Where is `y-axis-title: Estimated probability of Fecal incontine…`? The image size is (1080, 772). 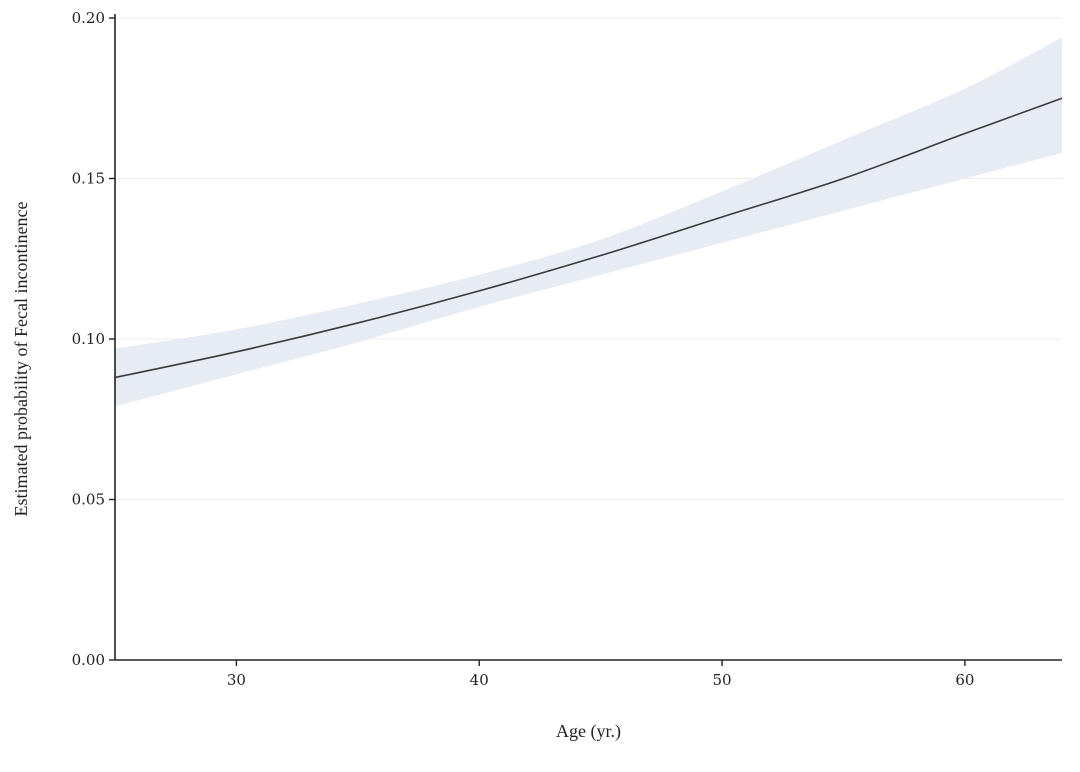
y-axis-title: Estimated probability of Fecal incontine… is located at coordinates (21, 359).